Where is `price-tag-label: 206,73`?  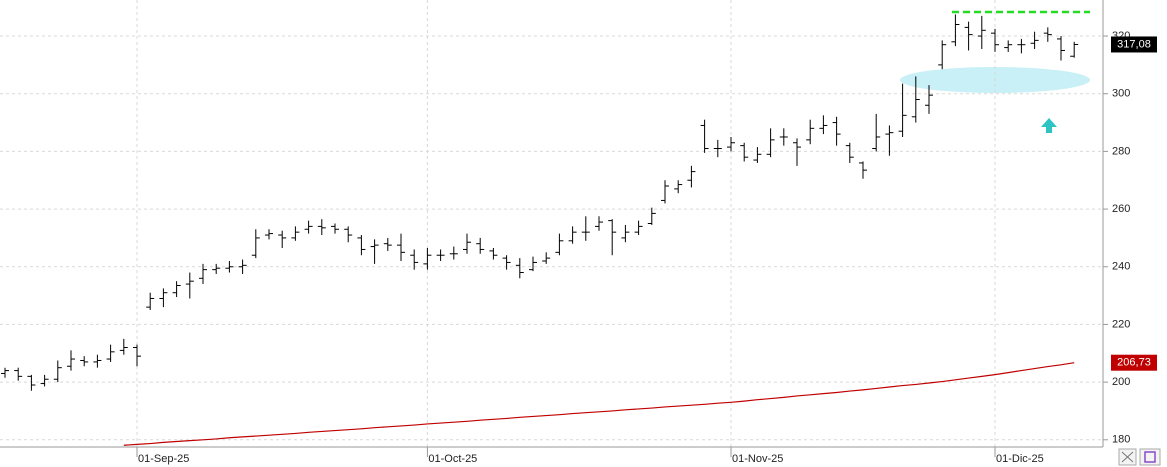
price-tag-label: 206,73 is located at coordinates (1134, 363).